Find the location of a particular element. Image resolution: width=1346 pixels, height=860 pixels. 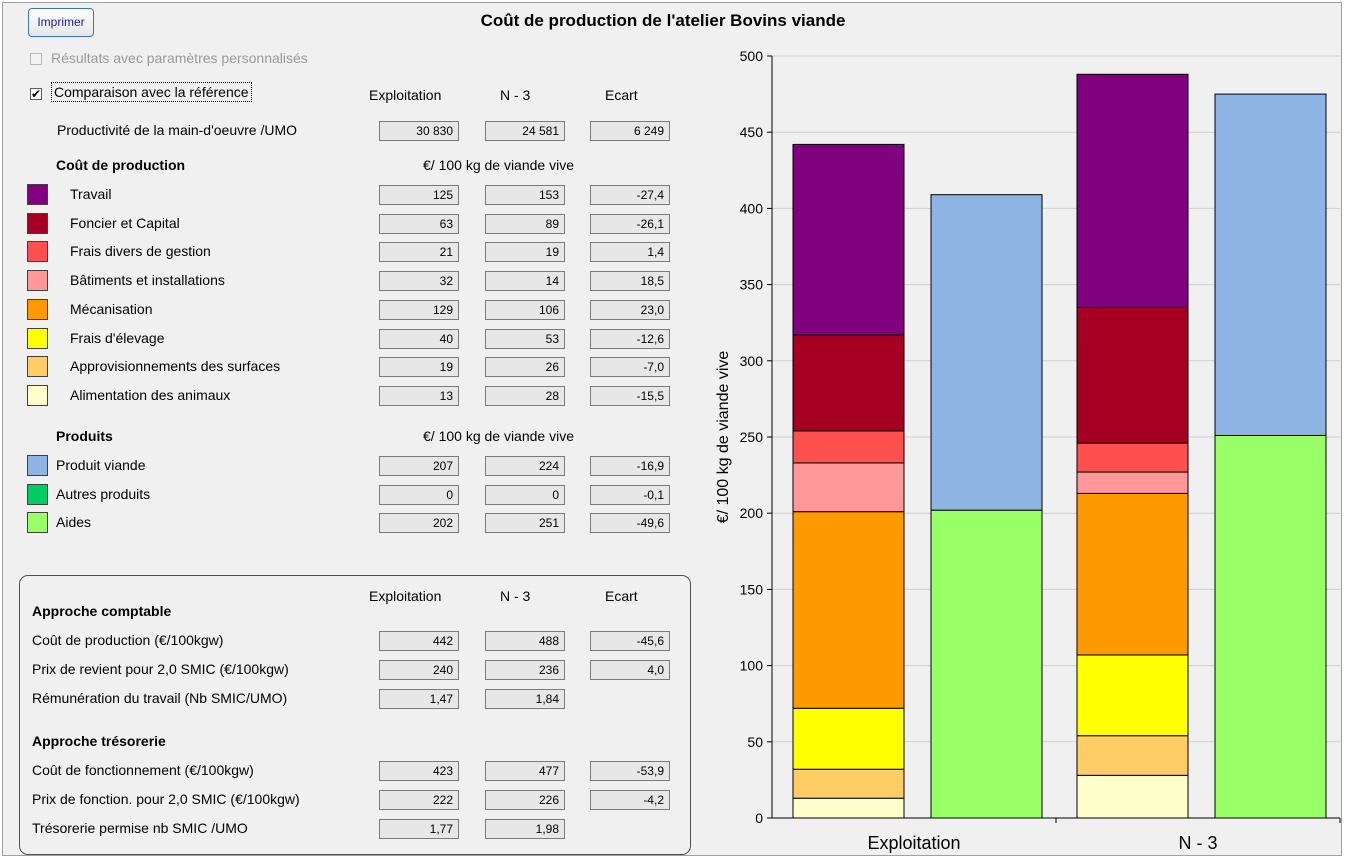

checkmark-icon: ✔ is located at coordinates (36, 94).